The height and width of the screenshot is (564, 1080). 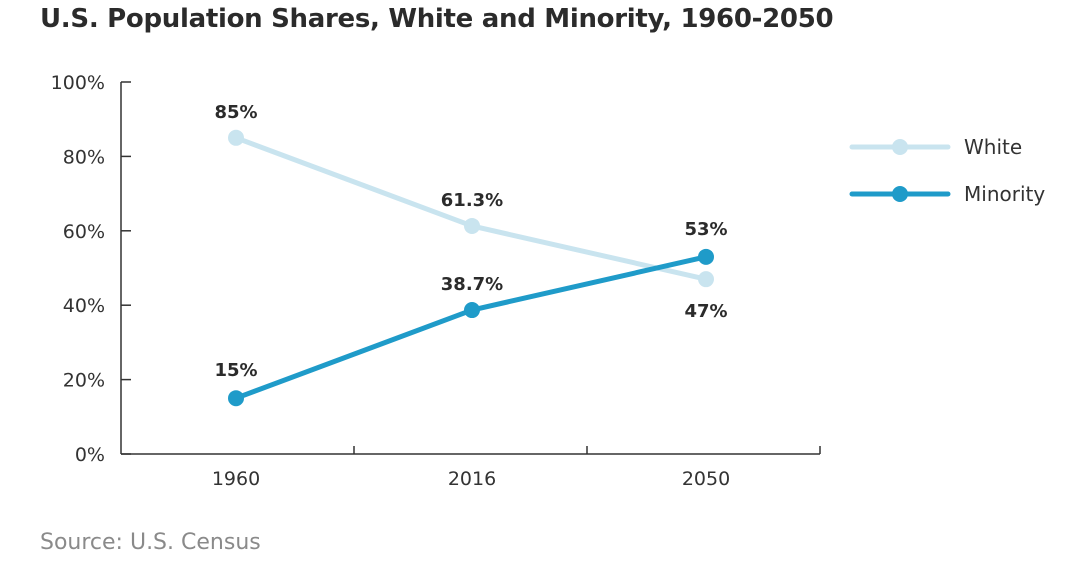 I want to click on legend-marker-white, so click(x=900, y=147).